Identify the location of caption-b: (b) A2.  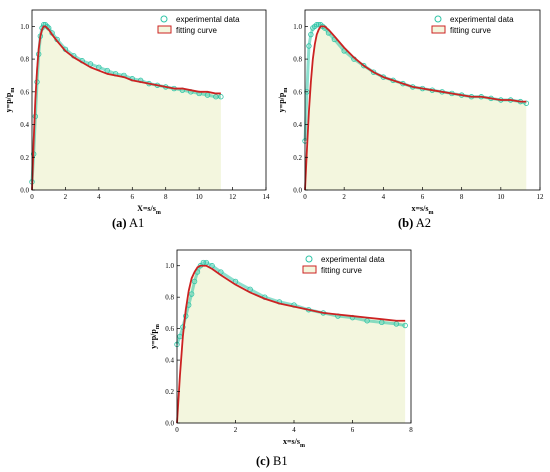
(414, 223).